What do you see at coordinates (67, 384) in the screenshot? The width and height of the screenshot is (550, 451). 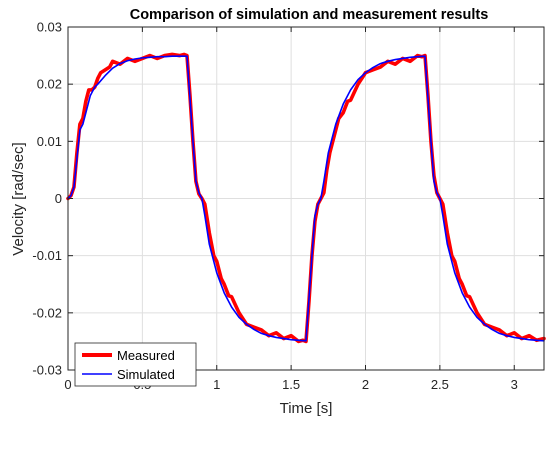 I see `x-tick-label: 0` at bounding box center [67, 384].